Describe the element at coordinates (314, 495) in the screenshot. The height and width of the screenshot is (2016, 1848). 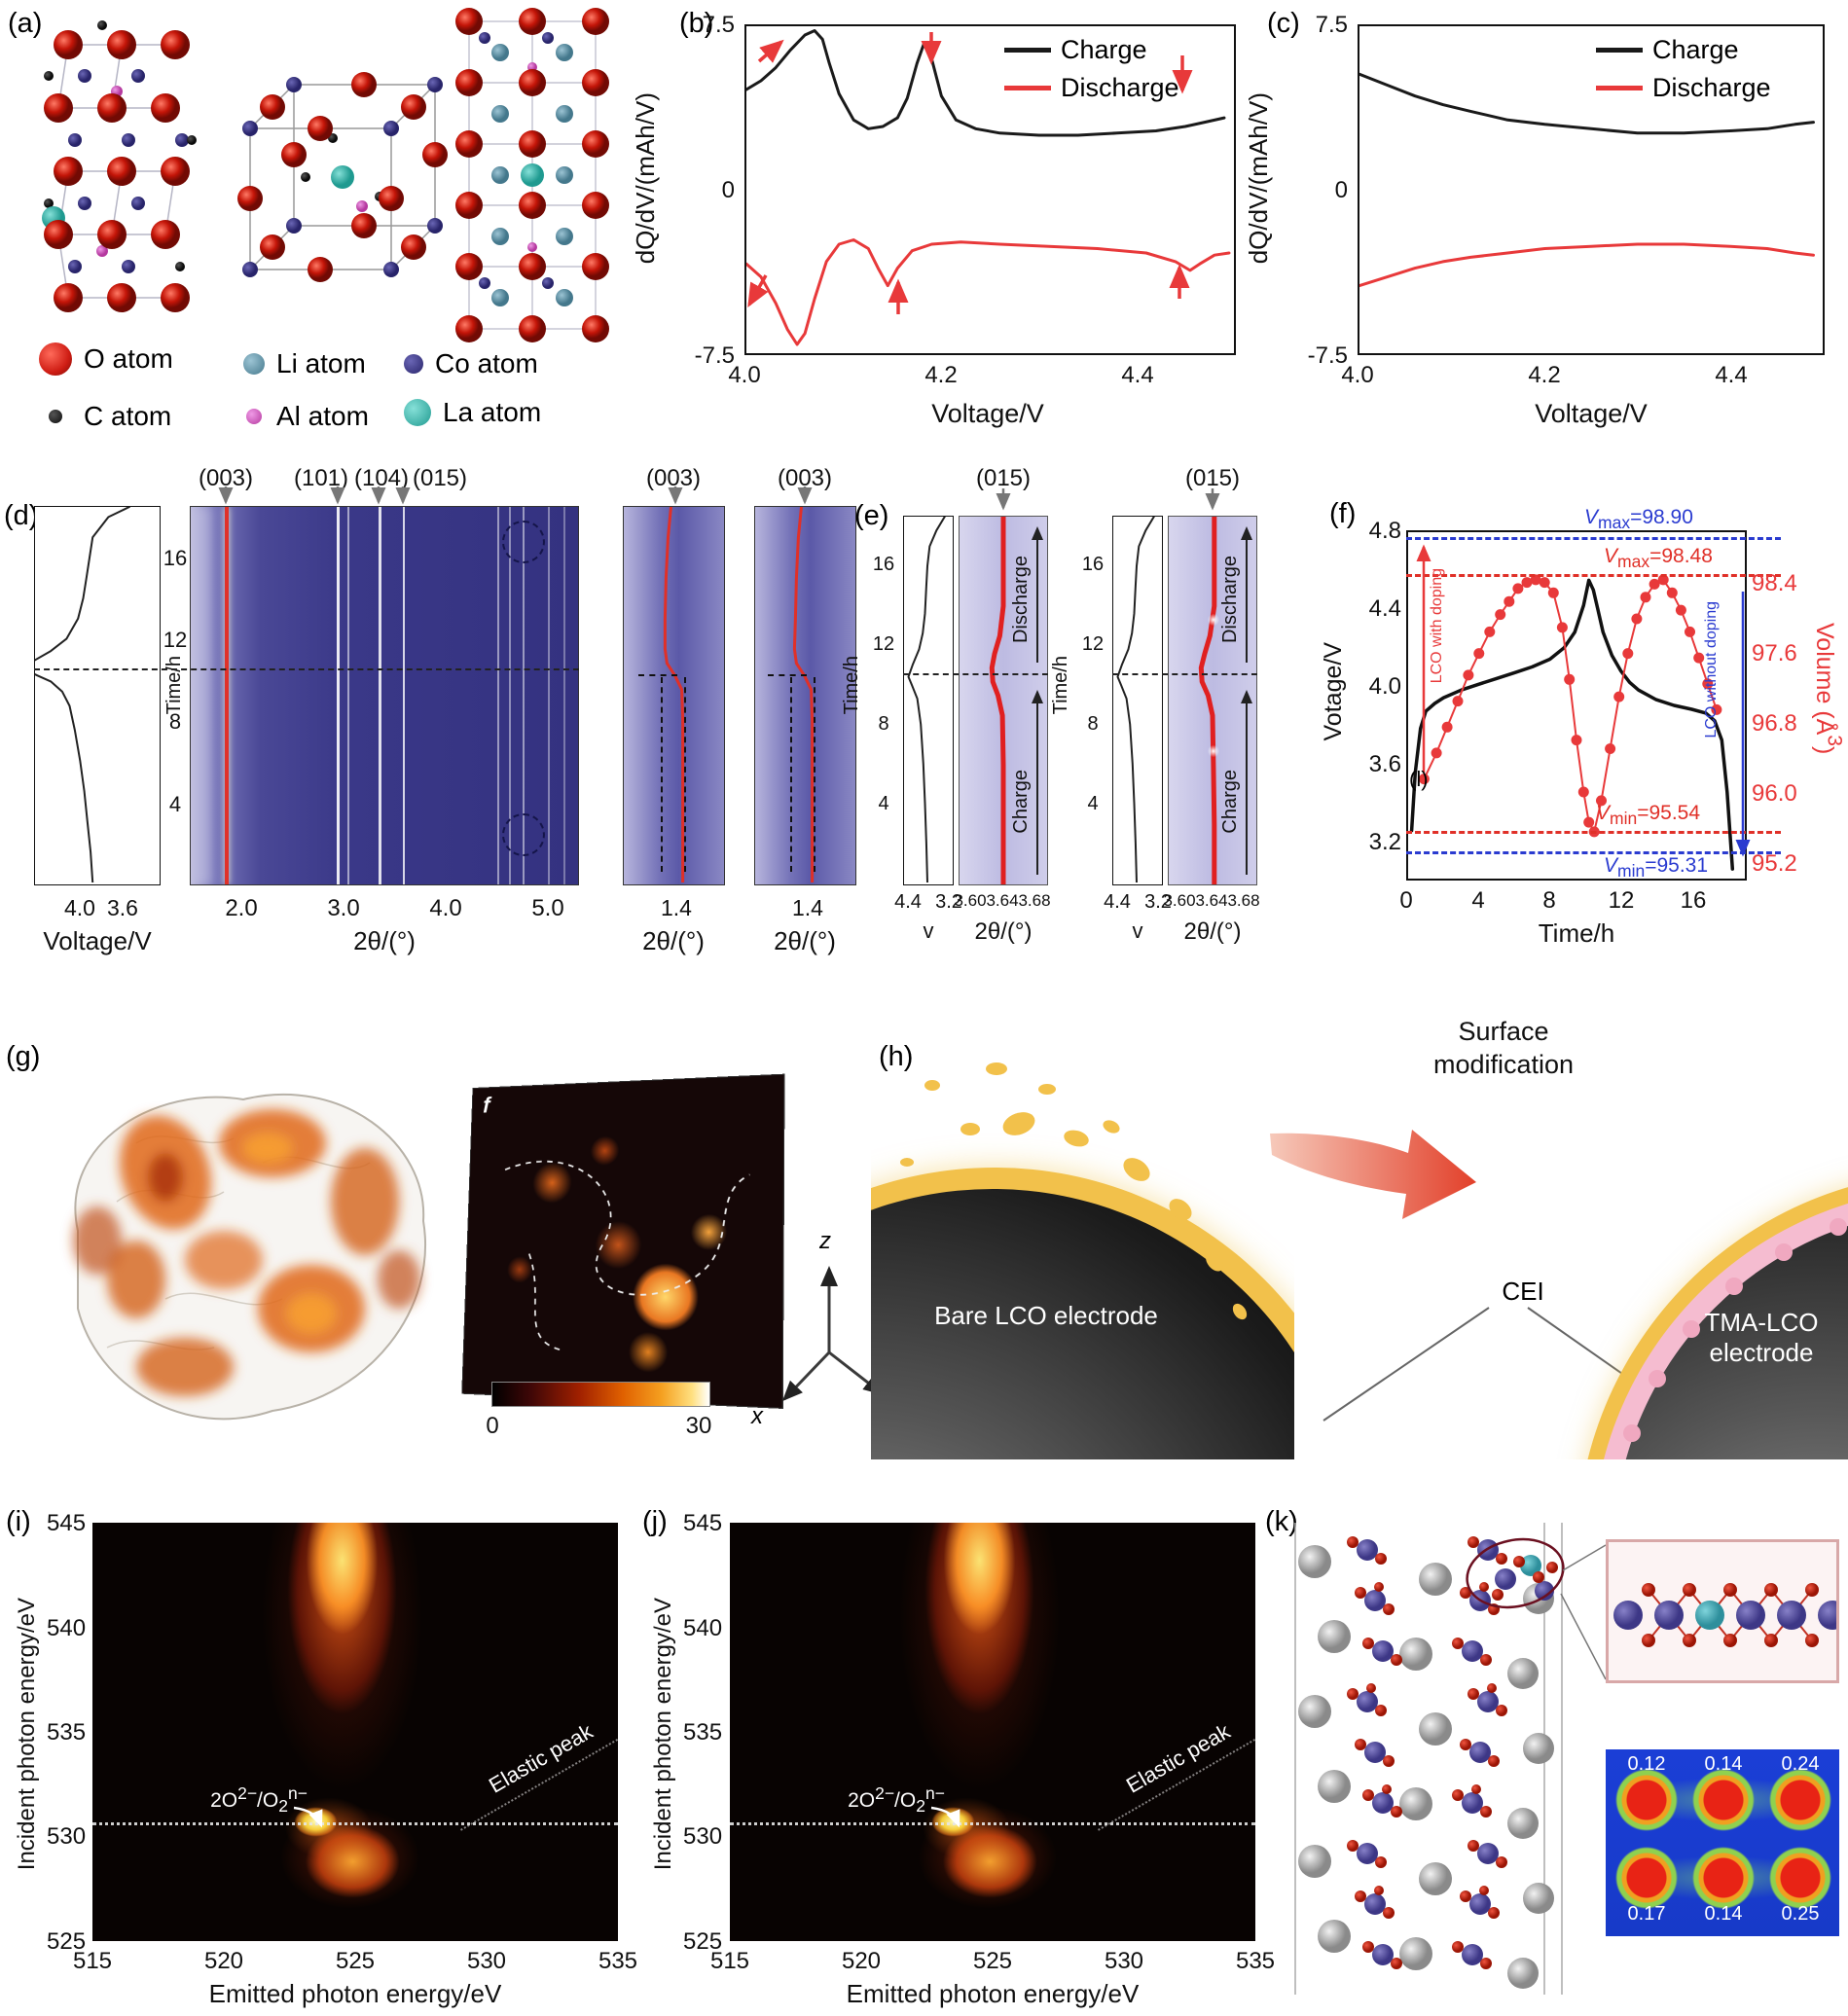
I see `peak-arrows-d` at that location.